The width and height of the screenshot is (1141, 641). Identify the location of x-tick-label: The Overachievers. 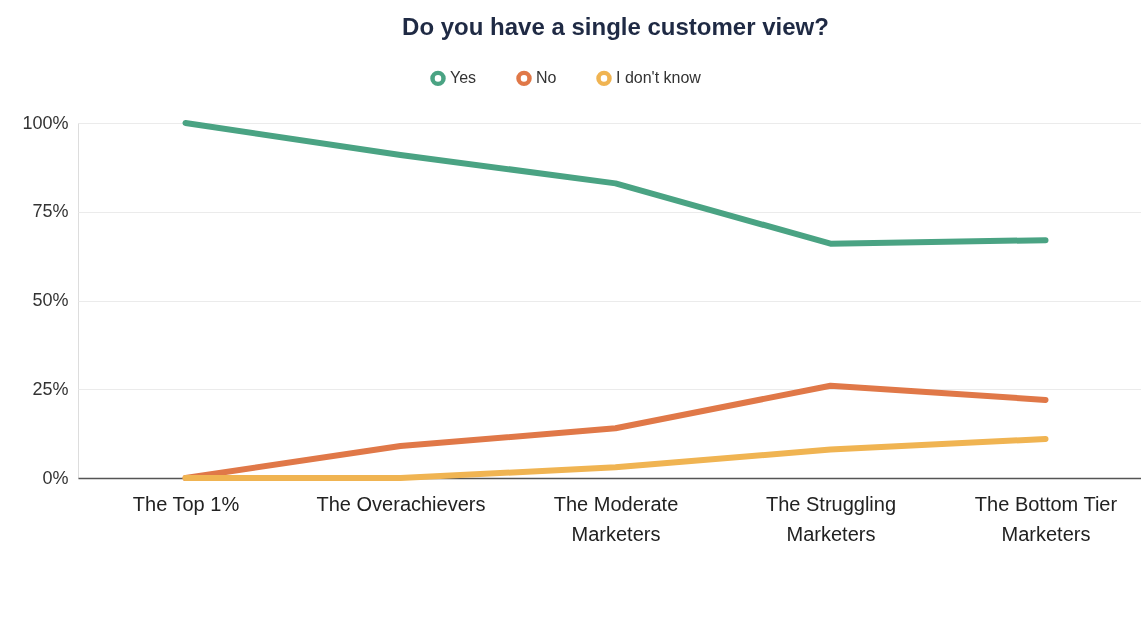
(401, 503).